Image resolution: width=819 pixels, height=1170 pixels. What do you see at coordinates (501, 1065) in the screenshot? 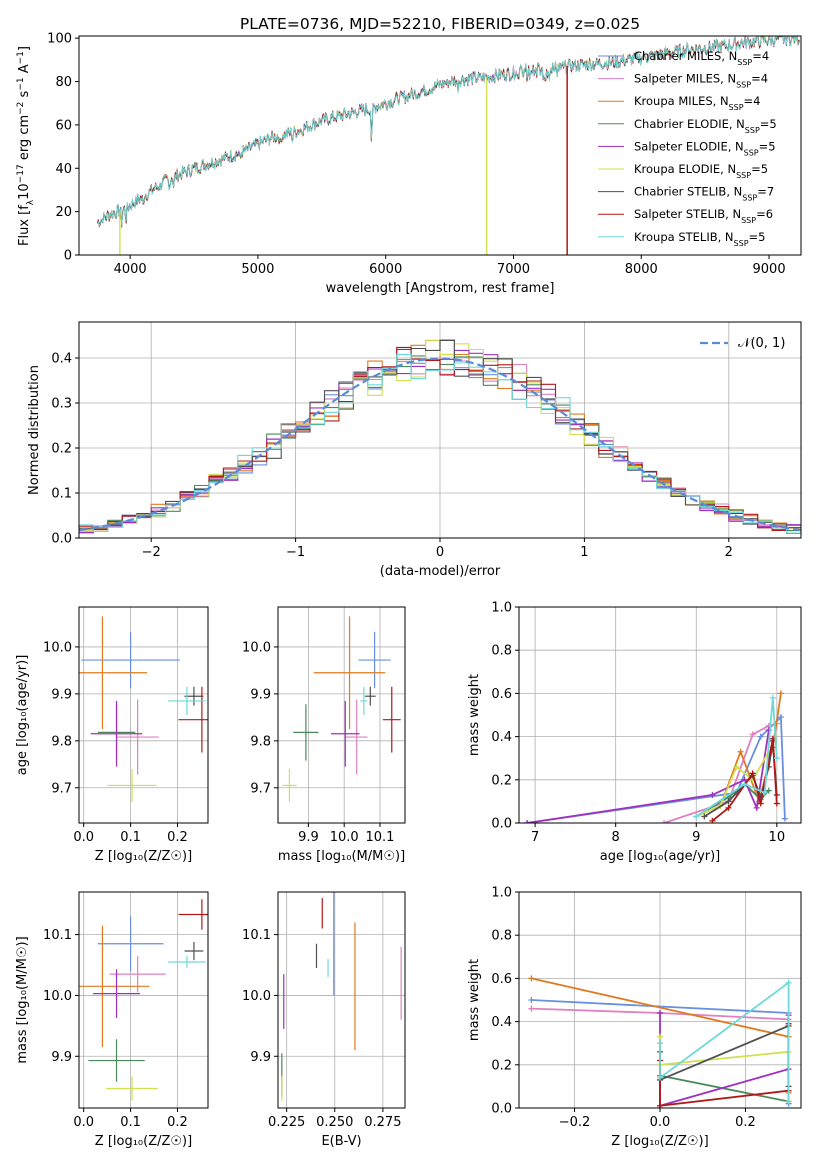
I see `mwz-ytick-label-1: 0.2` at bounding box center [501, 1065].